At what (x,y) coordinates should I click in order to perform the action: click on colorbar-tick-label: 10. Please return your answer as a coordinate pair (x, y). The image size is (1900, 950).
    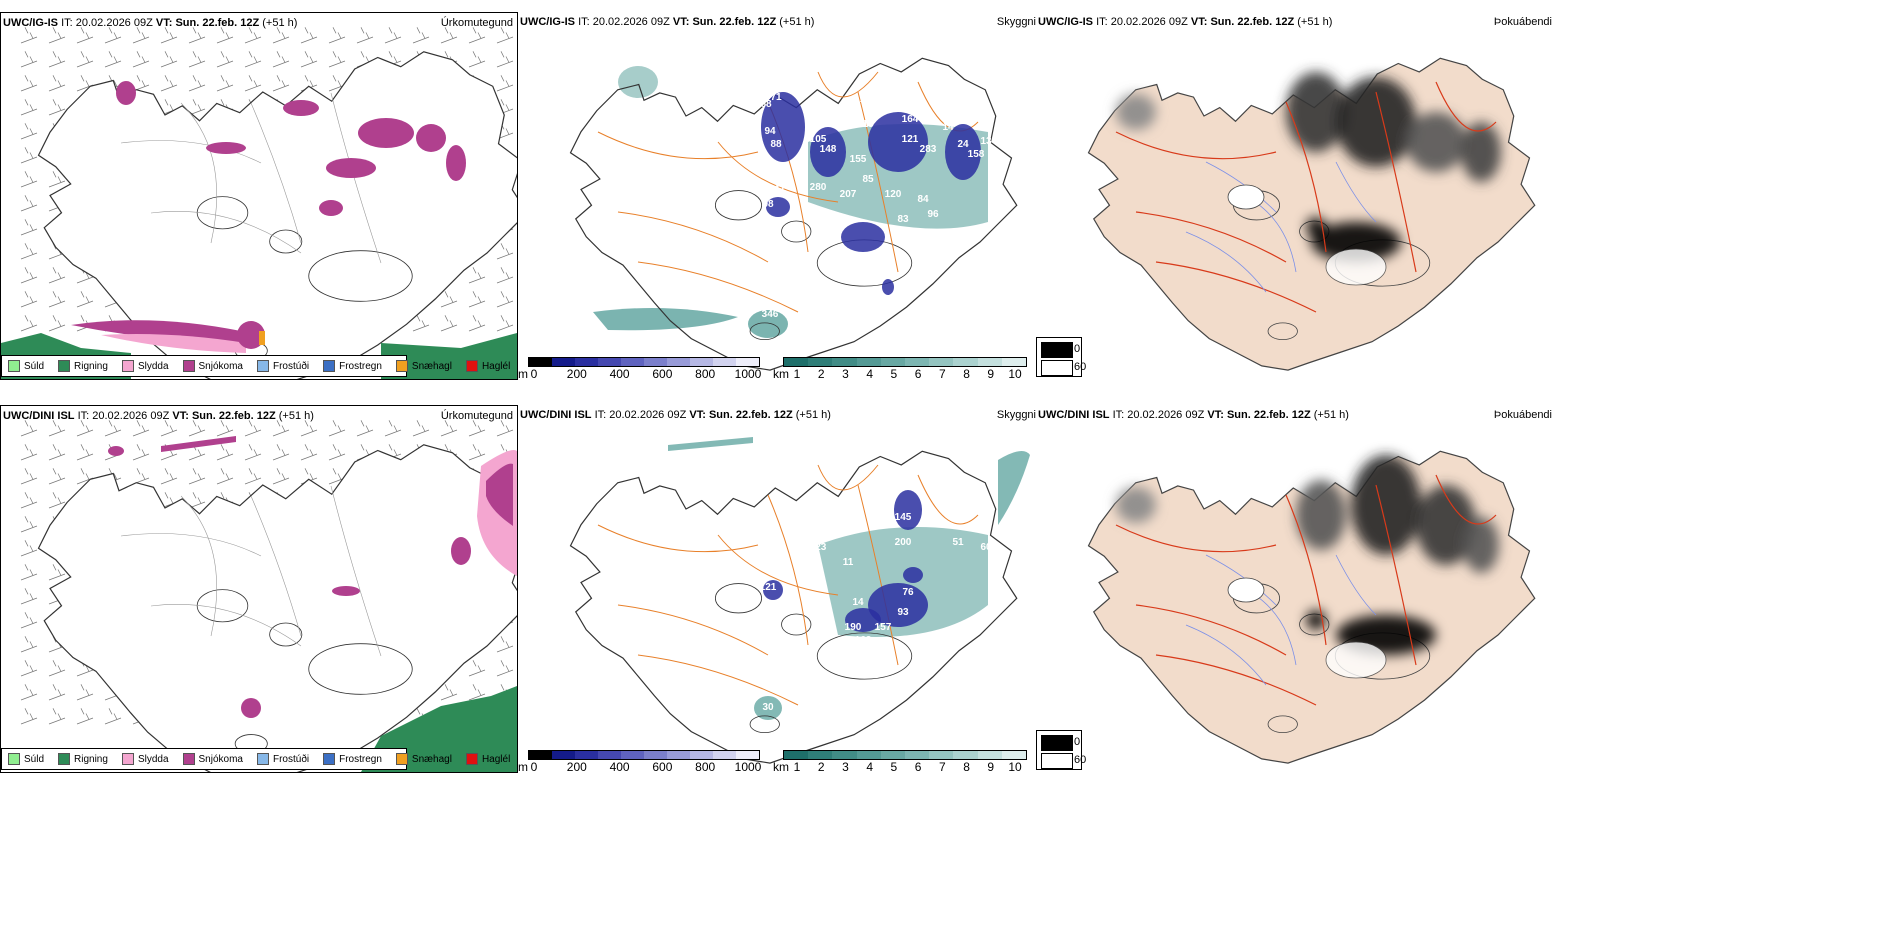
    Looking at the image, I should click on (1015, 766).